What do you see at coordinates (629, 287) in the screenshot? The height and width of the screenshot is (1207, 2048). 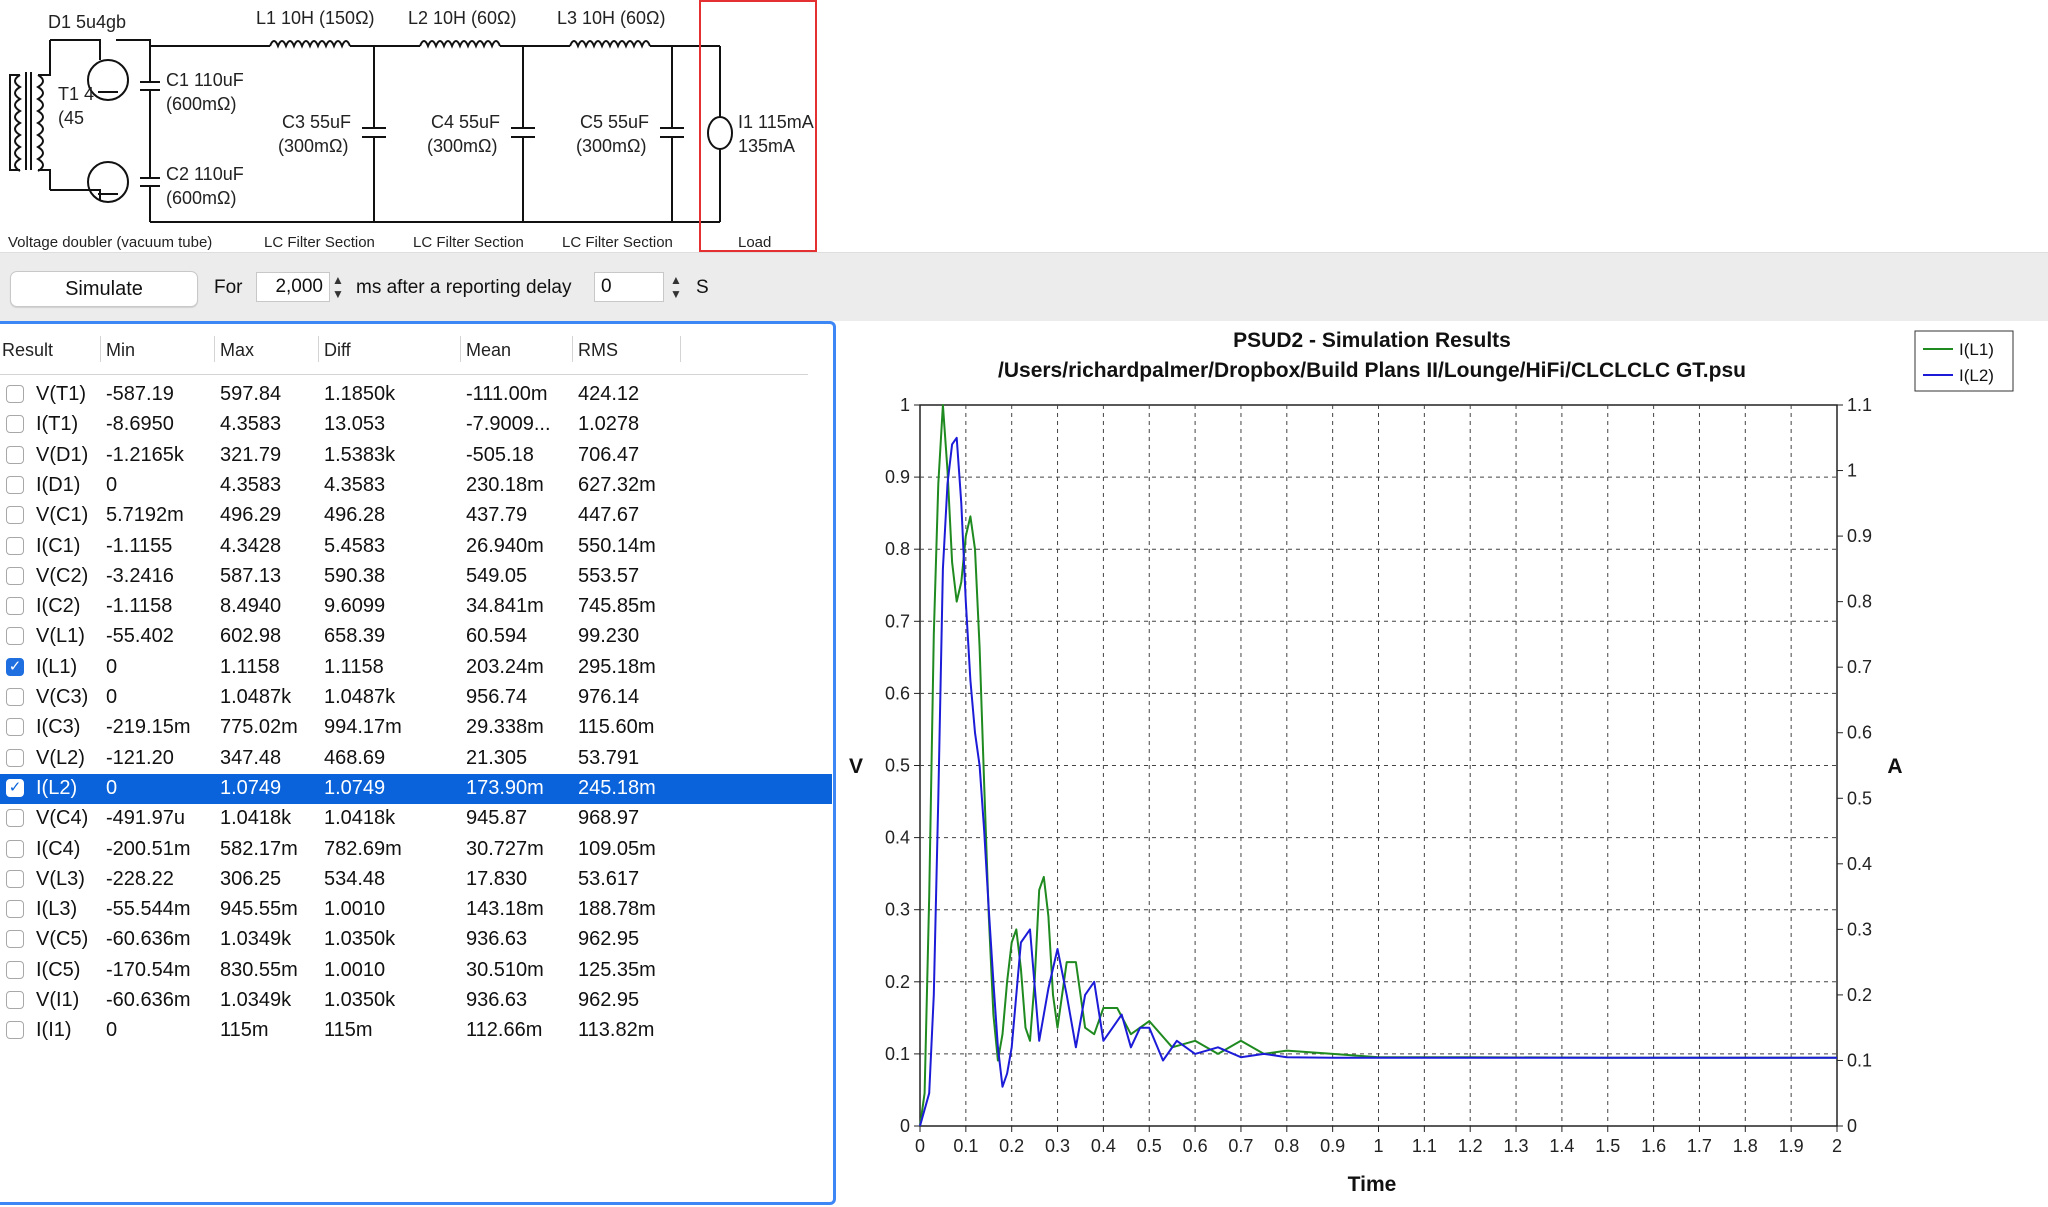 I see `delay-input: 0` at bounding box center [629, 287].